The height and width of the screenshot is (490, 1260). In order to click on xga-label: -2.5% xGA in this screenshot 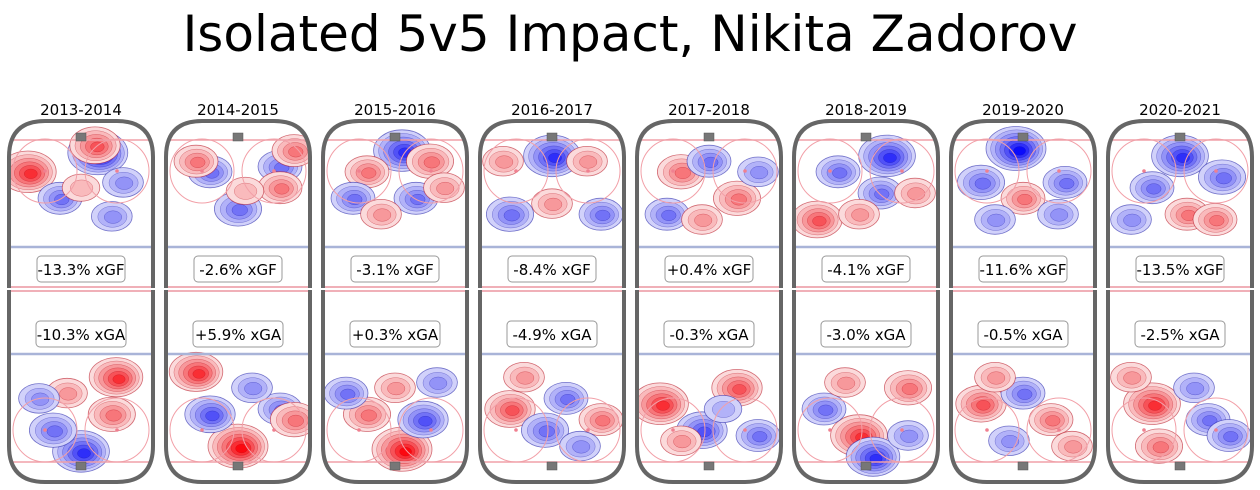, I will do `click(1180, 335)`.